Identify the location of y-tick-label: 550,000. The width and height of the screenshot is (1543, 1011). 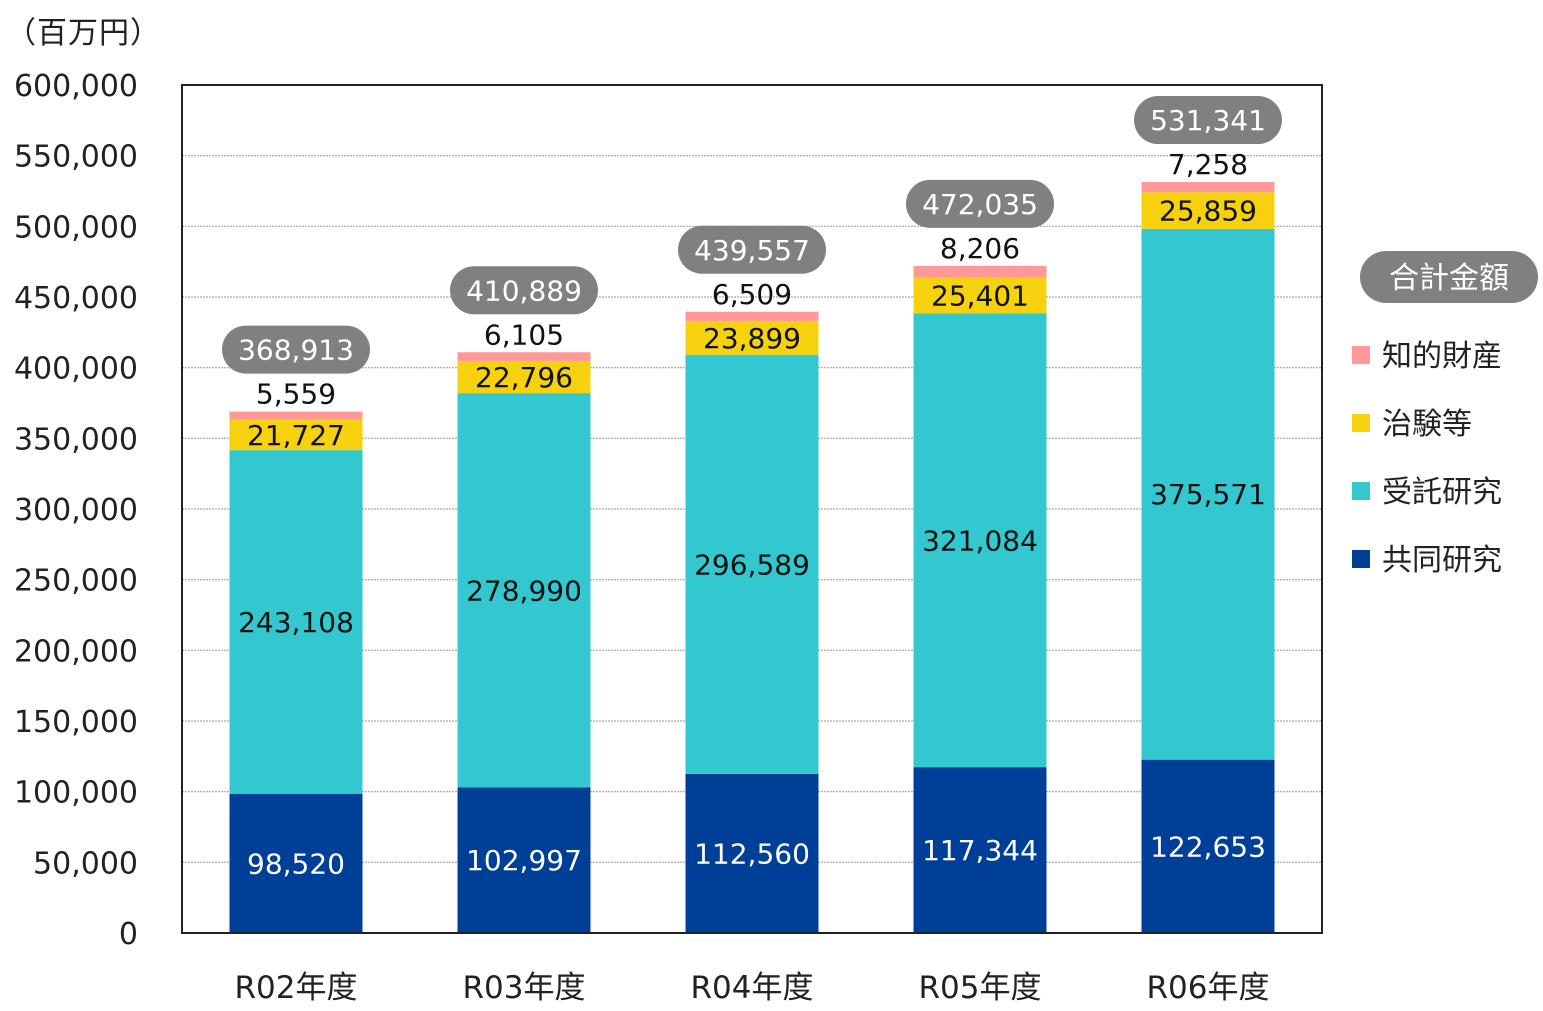
(76, 157).